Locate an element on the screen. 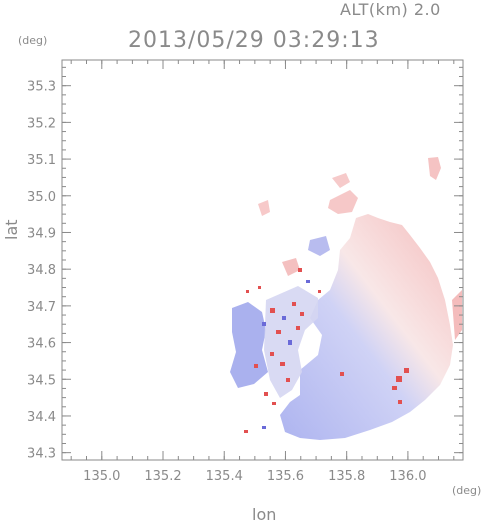  y-tick-label: 34.7 is located at coordinates (41, 307).